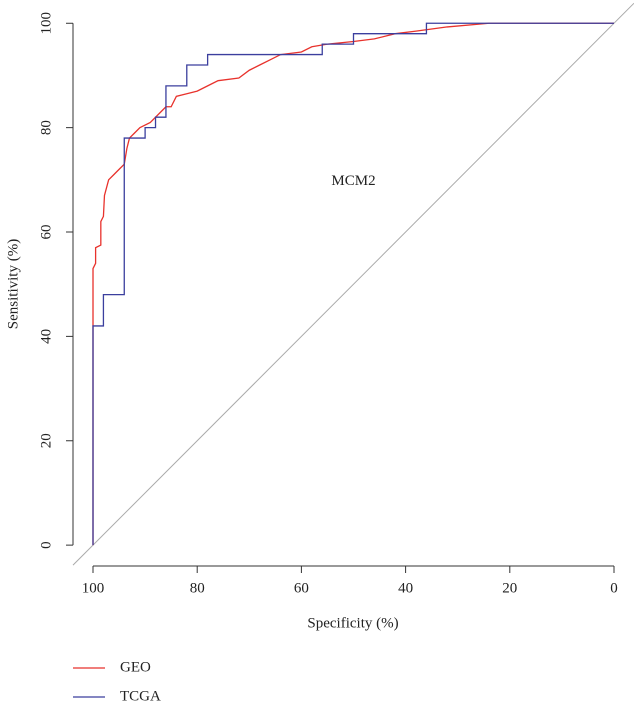  What do you see at coordinates (301, 588) in the screenshot?
I see `x-tick-label: 60` at bounding box center [301, 588].